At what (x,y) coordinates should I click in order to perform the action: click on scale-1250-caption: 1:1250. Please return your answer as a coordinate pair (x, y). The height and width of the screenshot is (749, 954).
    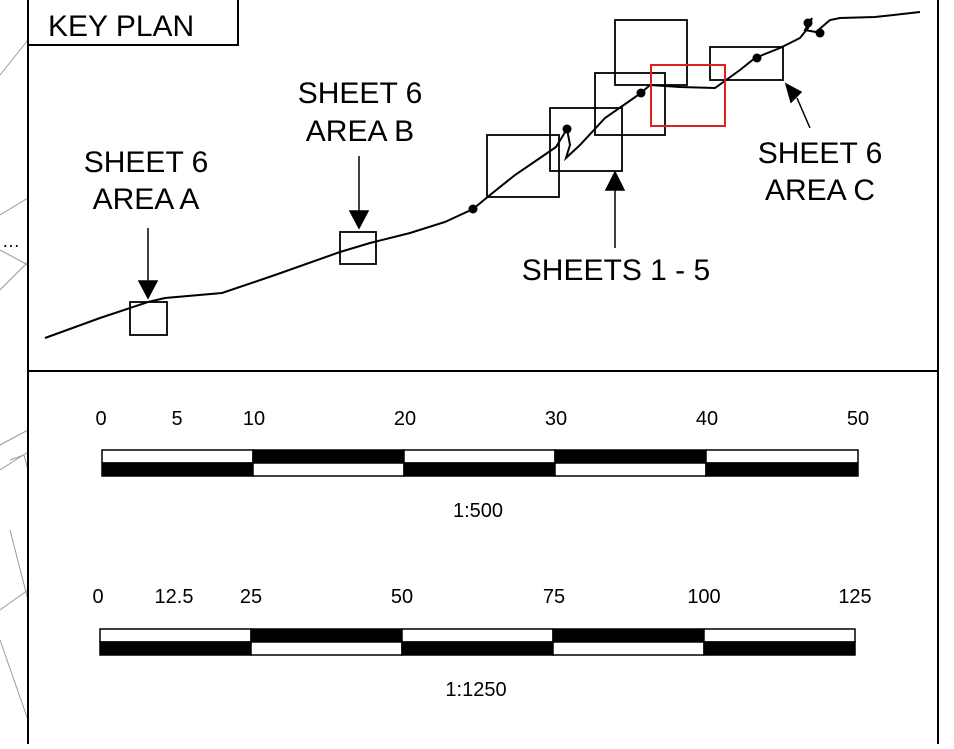
    Looking at the image, I should click on (475, 690).